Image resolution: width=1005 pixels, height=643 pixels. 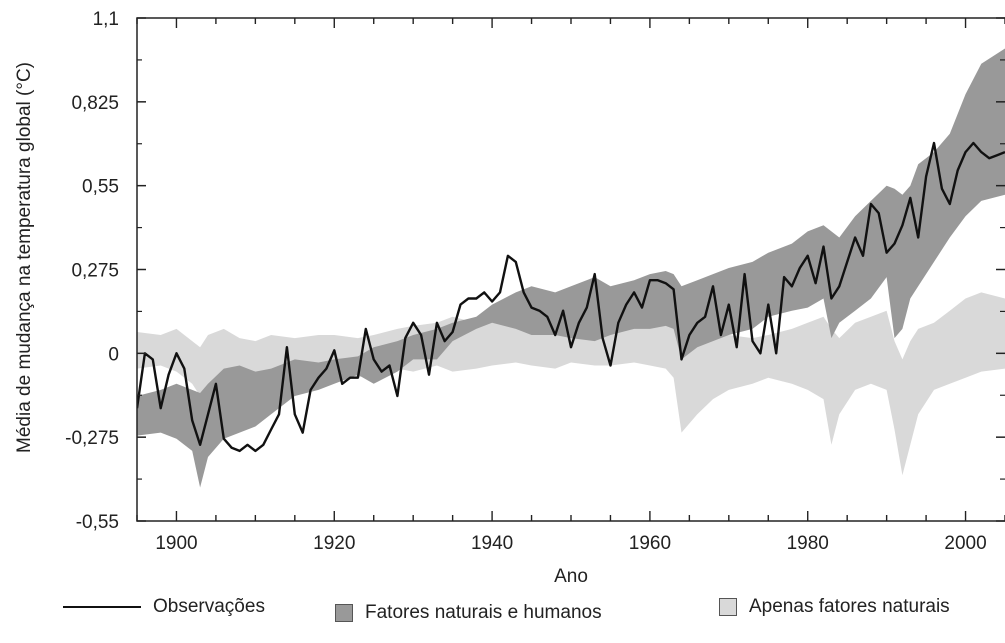 What do you see at coordinates (334, 543) in the screenshot?
I see `x-tick-label: 1920` at bounding box center [334, 543].